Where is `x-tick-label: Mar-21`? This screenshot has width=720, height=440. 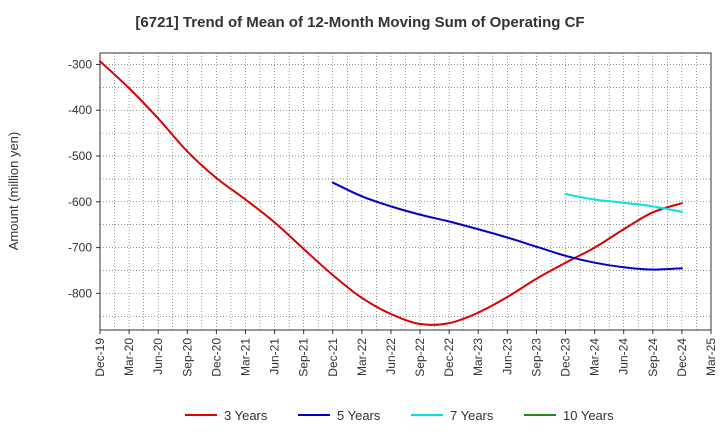
x-tick-label: Mar-21 is located at coordinates (245, 357).